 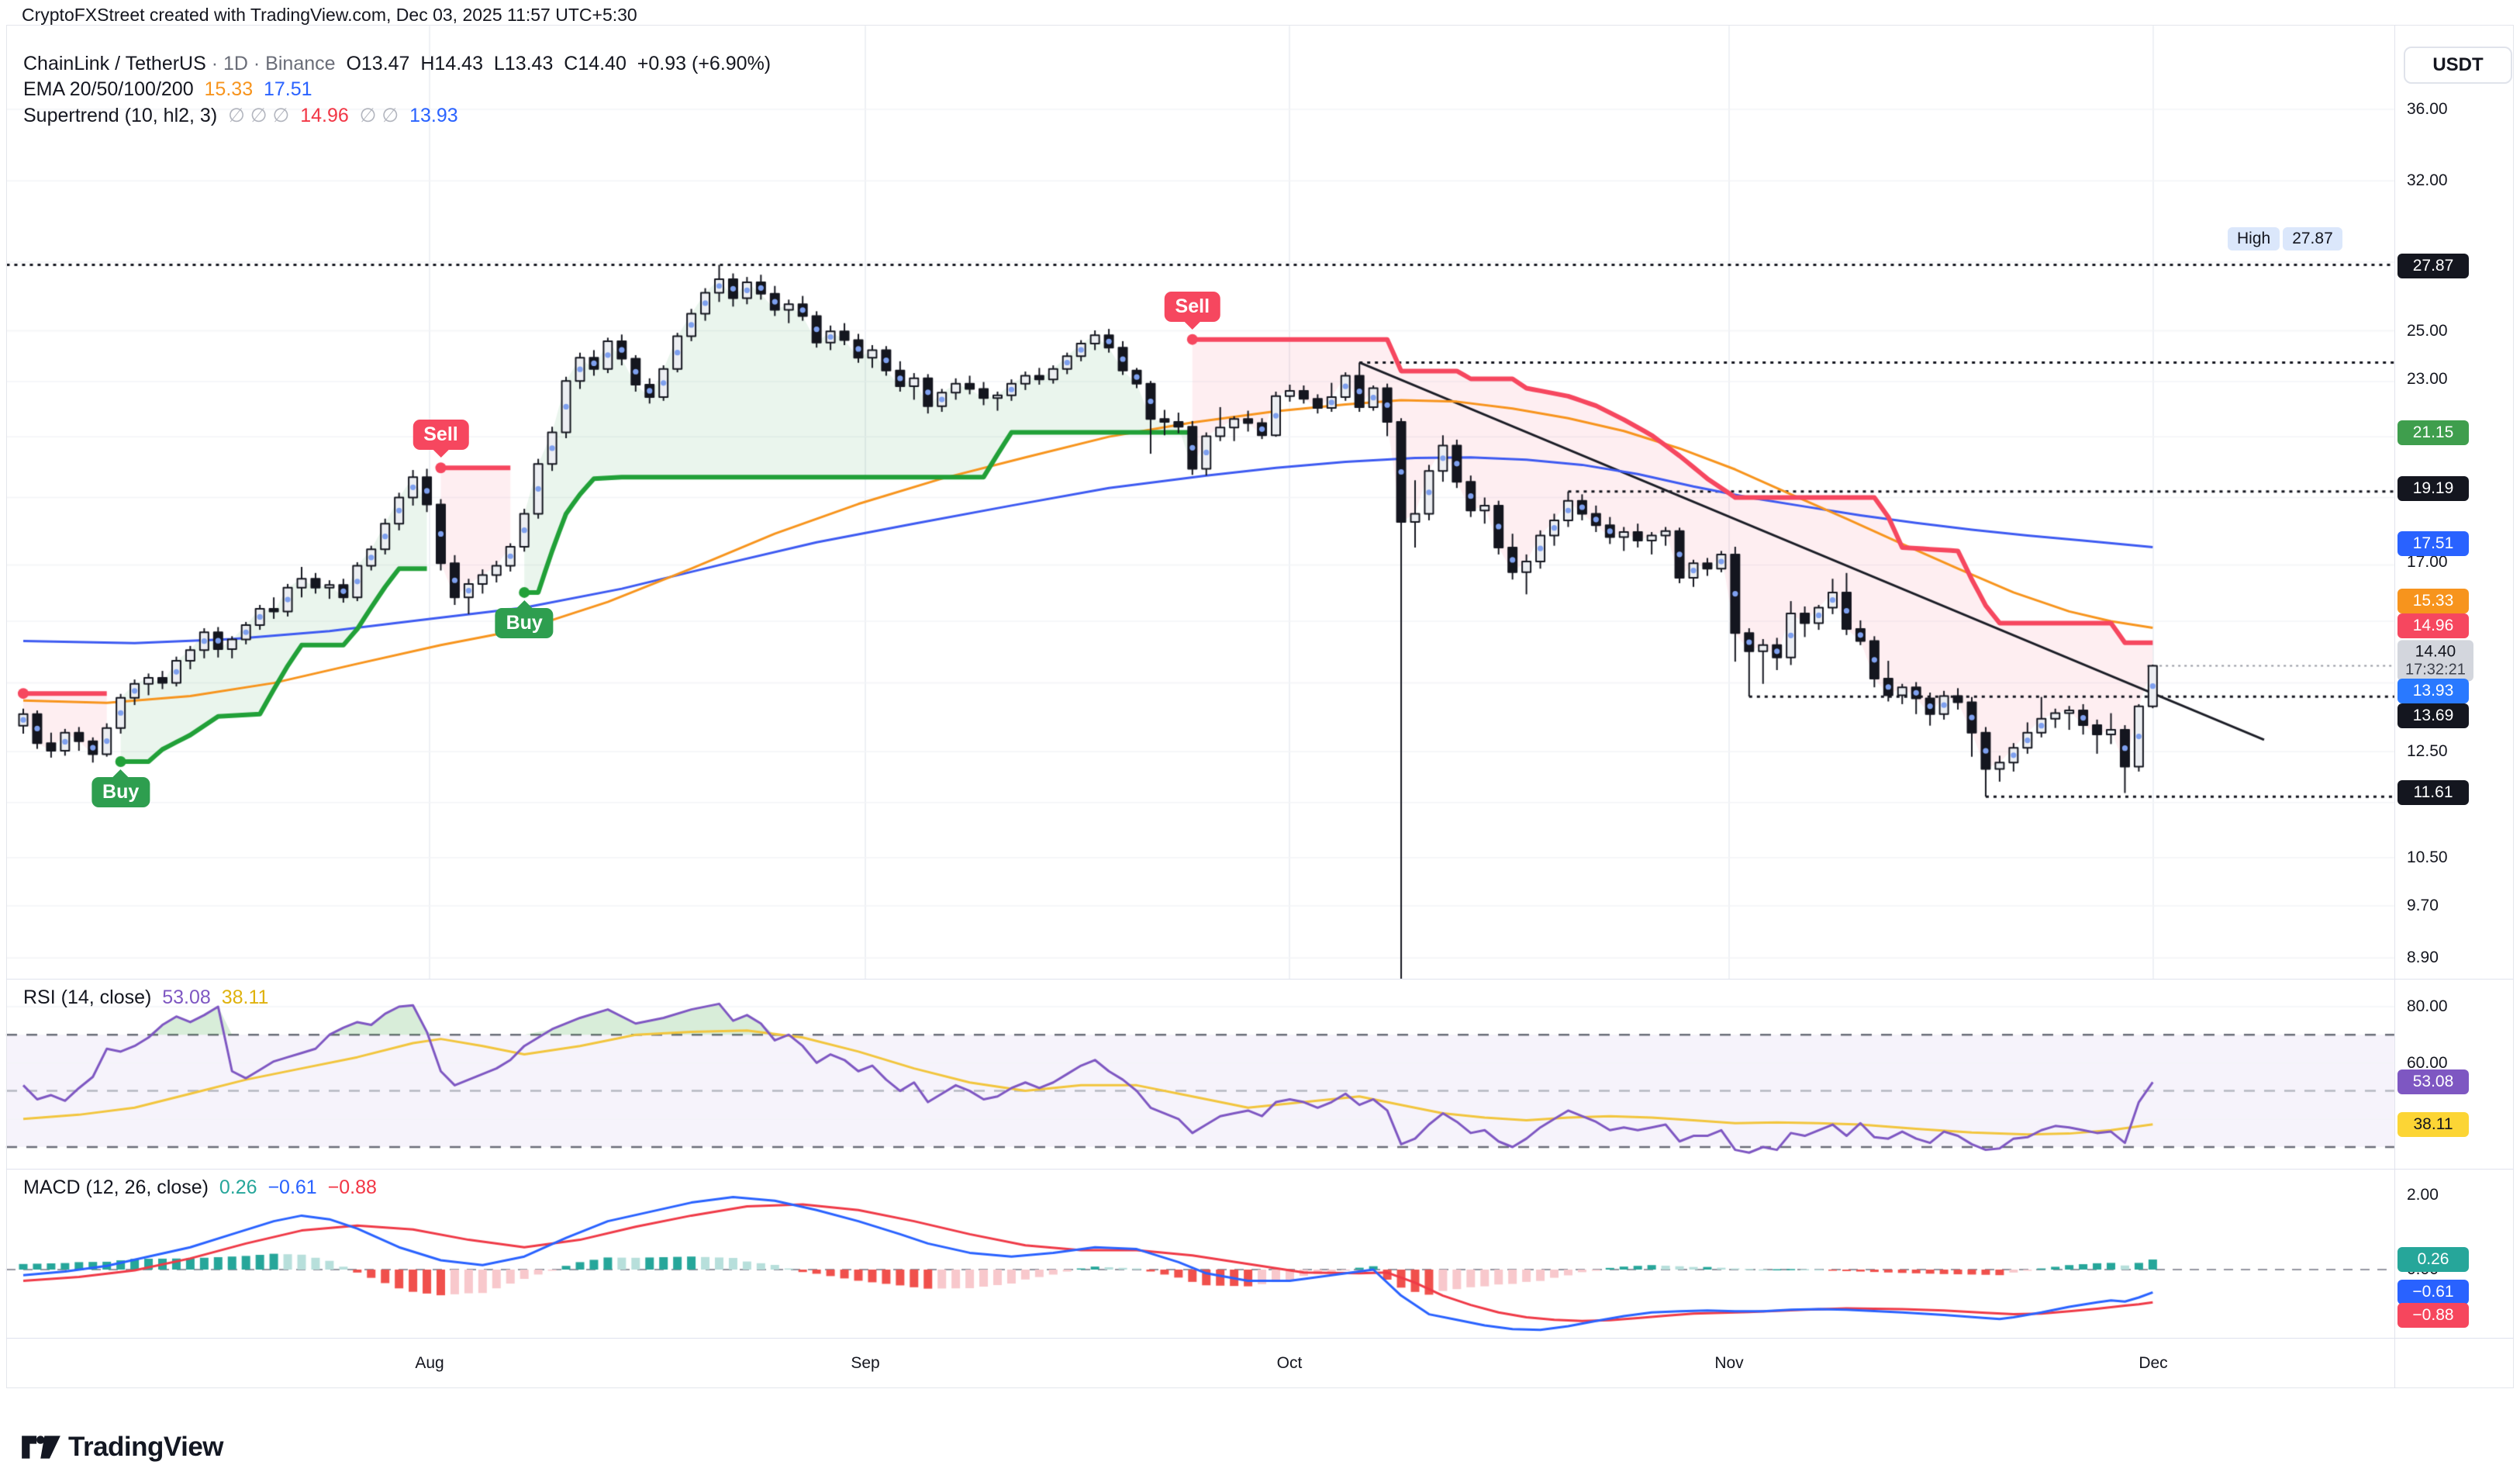 What do you see at coordinates (2254, 239) in the screenshot?
I see `high-label-text: High` at bounding box center [2254, 239].